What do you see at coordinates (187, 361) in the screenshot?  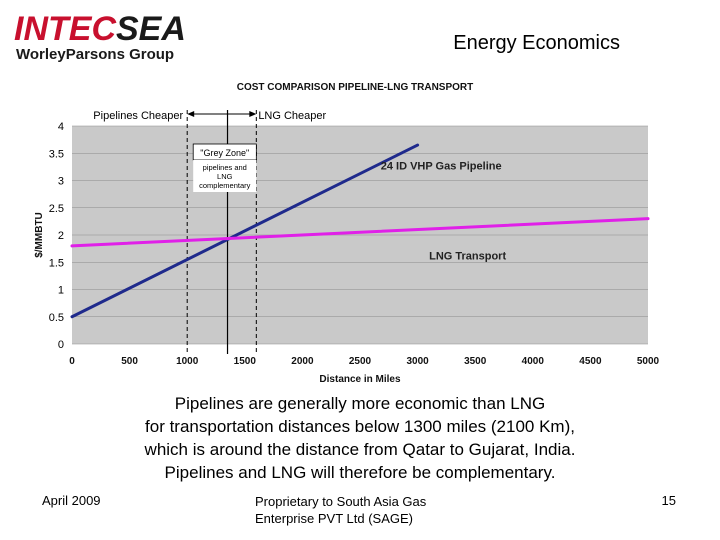 I see `x-tick-label: 1000` at bounding box center [187, 361].